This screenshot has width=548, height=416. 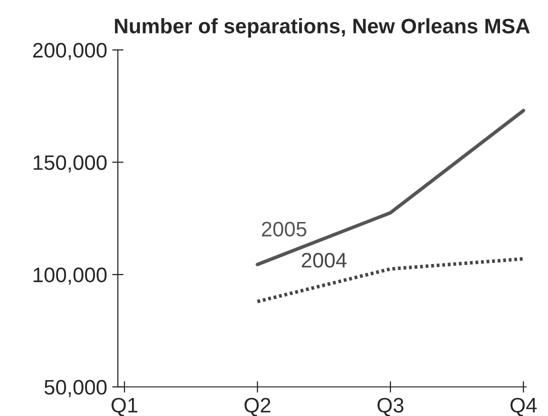 What do you see at coordinates (284, 229) in the screenshot?
I see `series-label: 2005` at bounding box center [284, 229].